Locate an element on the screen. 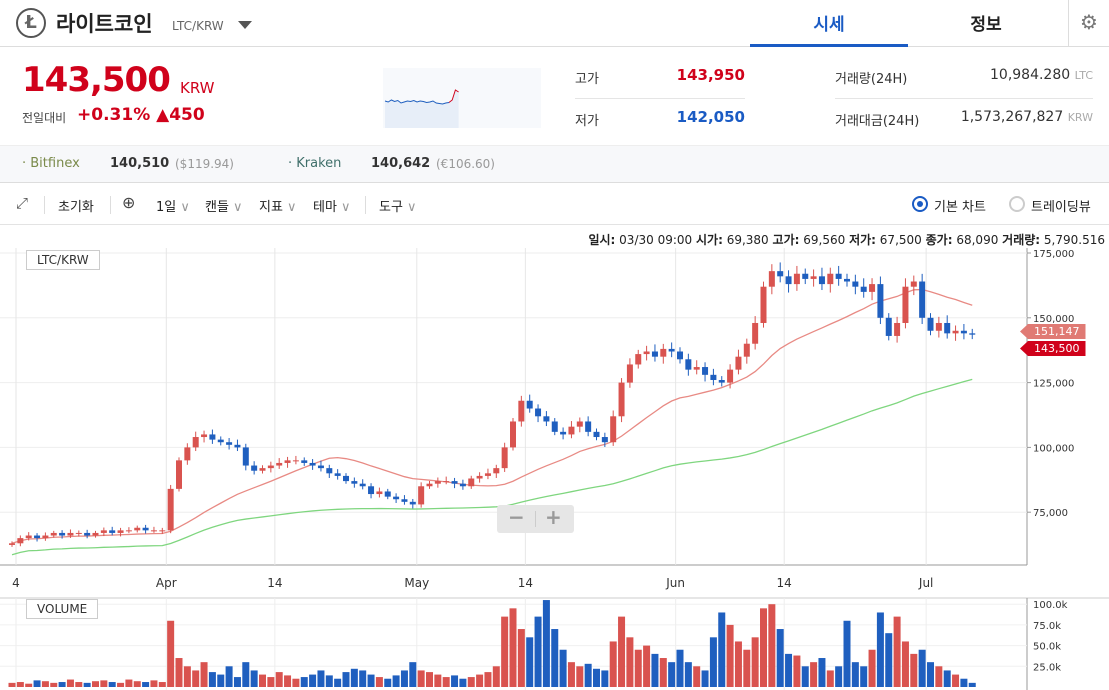 This screenshot has height=690, width=1109. change-abs: ▲450 is located at coordinates (180, 115).